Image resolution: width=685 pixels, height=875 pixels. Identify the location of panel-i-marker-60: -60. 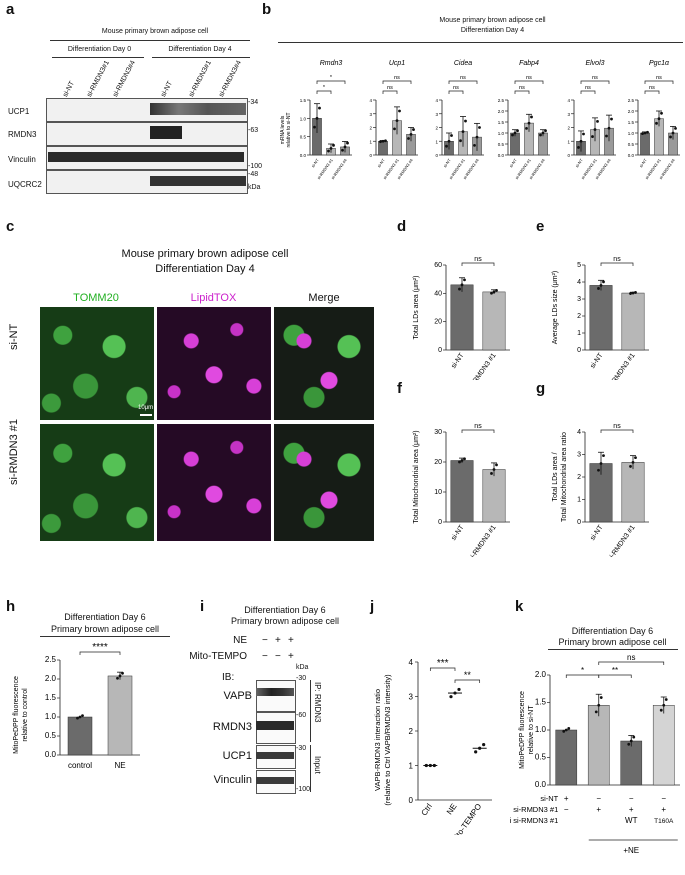
(301, 715).